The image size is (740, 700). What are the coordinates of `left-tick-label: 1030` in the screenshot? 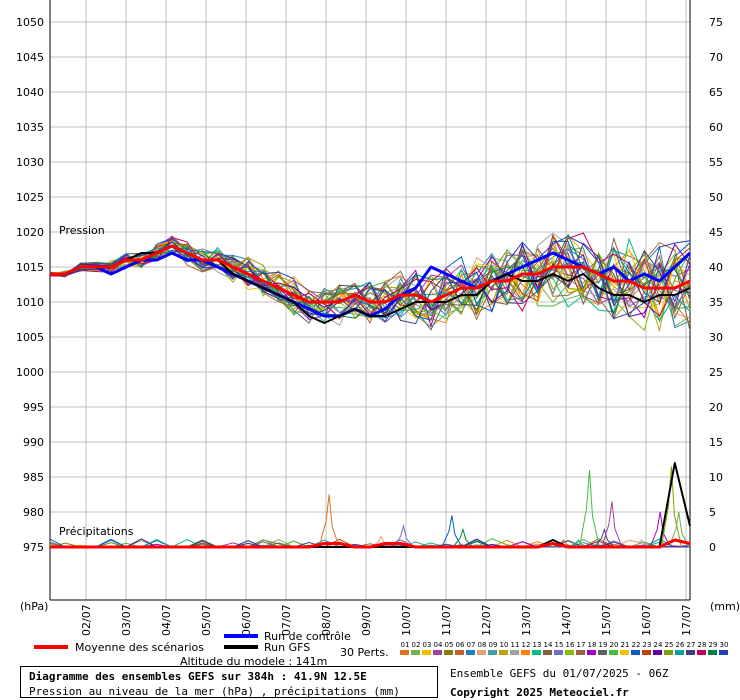 It's located at (30, 162).